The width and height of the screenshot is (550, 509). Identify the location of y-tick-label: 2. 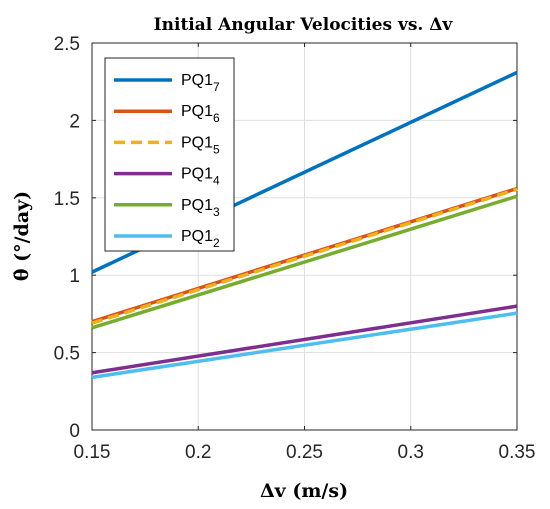
(74, 121).